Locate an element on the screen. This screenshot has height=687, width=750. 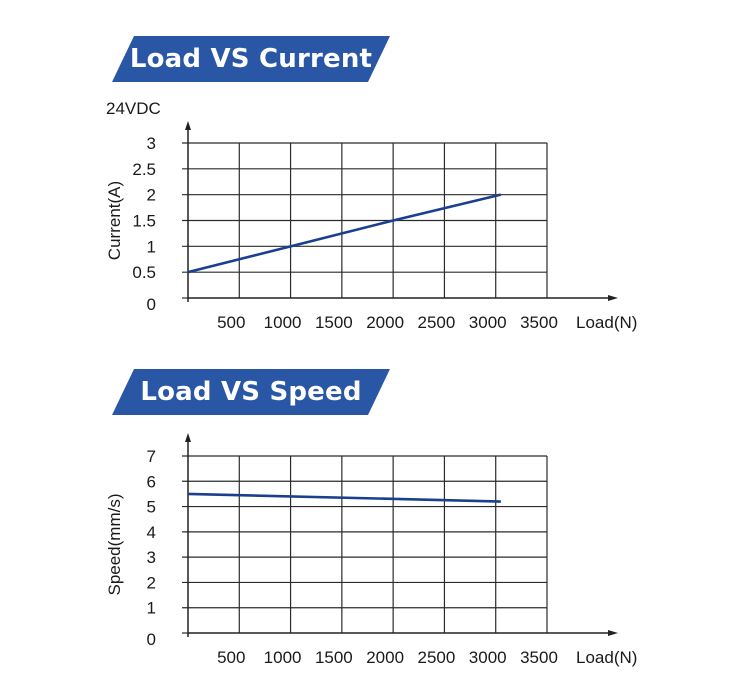
y-tick-label: 2.5 is located at coordinates (144, 169).